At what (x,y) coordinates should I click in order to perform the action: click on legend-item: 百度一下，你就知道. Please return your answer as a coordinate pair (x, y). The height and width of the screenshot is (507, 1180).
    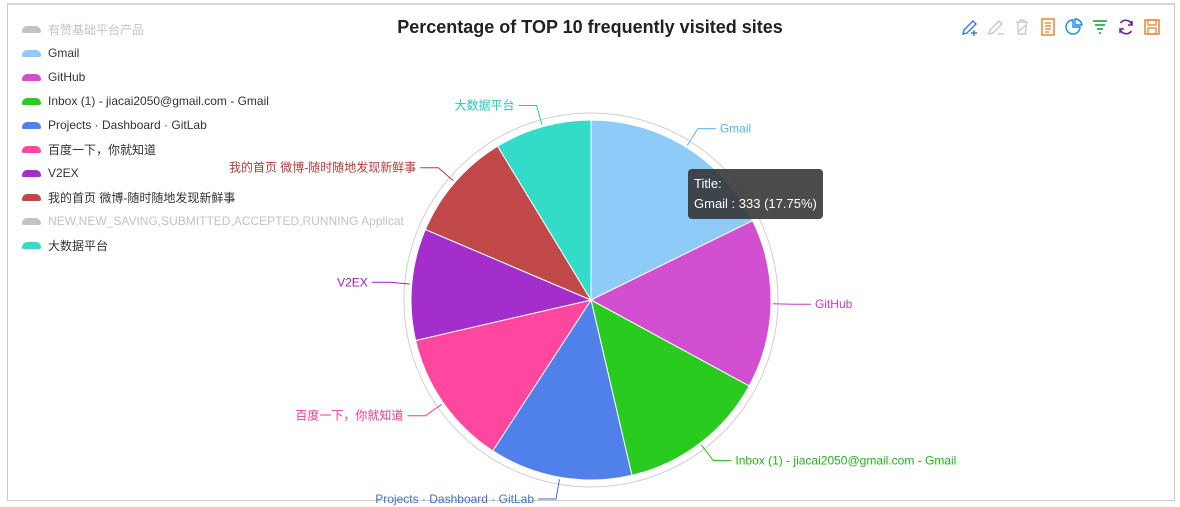
    Looking at the image, I should click on (213, 149).